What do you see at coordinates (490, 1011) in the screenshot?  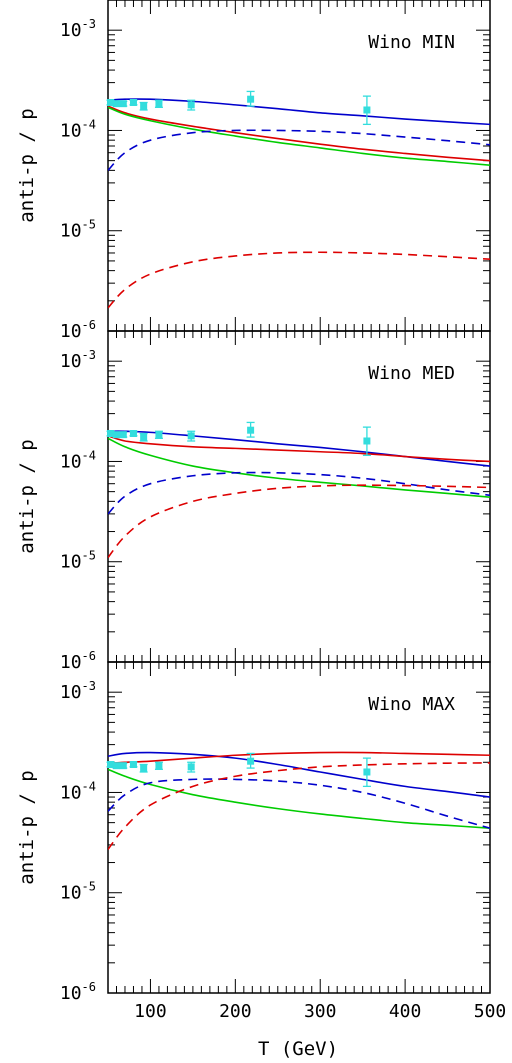 I see `x-tick-label: 500` at bounding box center [490, 1011].